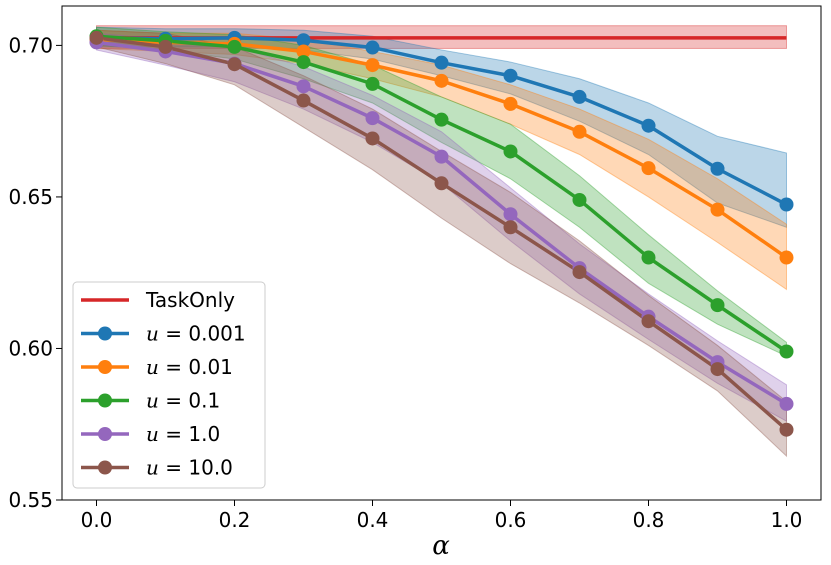 This screenshot has width=831, height=565. Describe the element at coordinates (30, 45) in the screenshot. I see `y-tick-label: 0.70` at that location.